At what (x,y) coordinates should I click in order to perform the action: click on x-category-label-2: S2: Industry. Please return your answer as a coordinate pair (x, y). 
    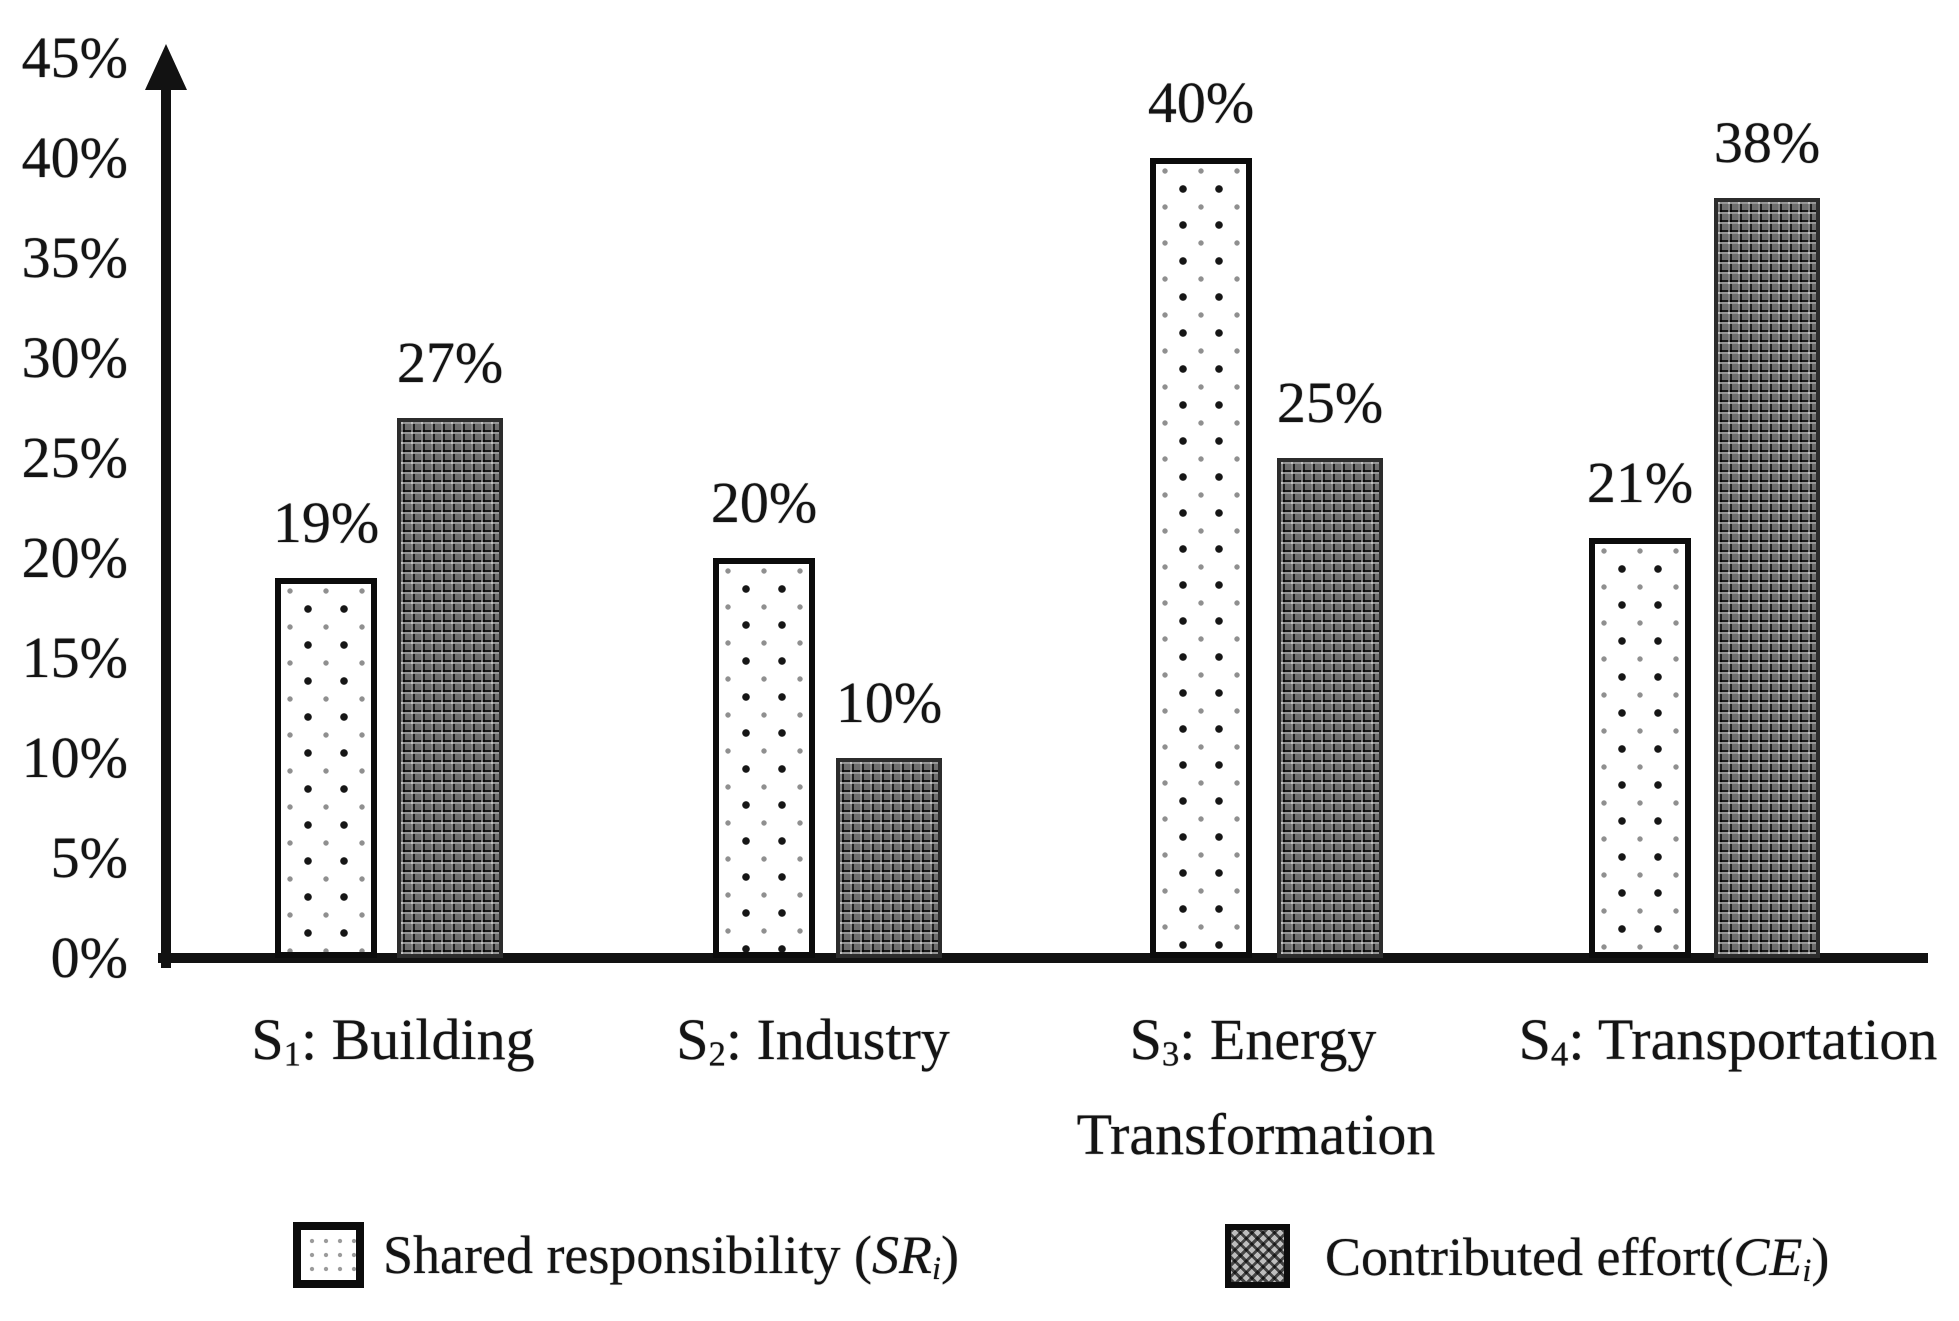
    Looking at the image, I should click on (813, 1040).